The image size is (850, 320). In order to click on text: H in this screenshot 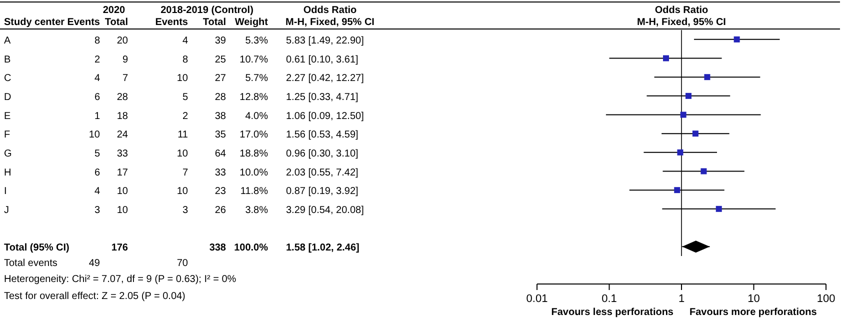, I will do `click(8, 172)`.